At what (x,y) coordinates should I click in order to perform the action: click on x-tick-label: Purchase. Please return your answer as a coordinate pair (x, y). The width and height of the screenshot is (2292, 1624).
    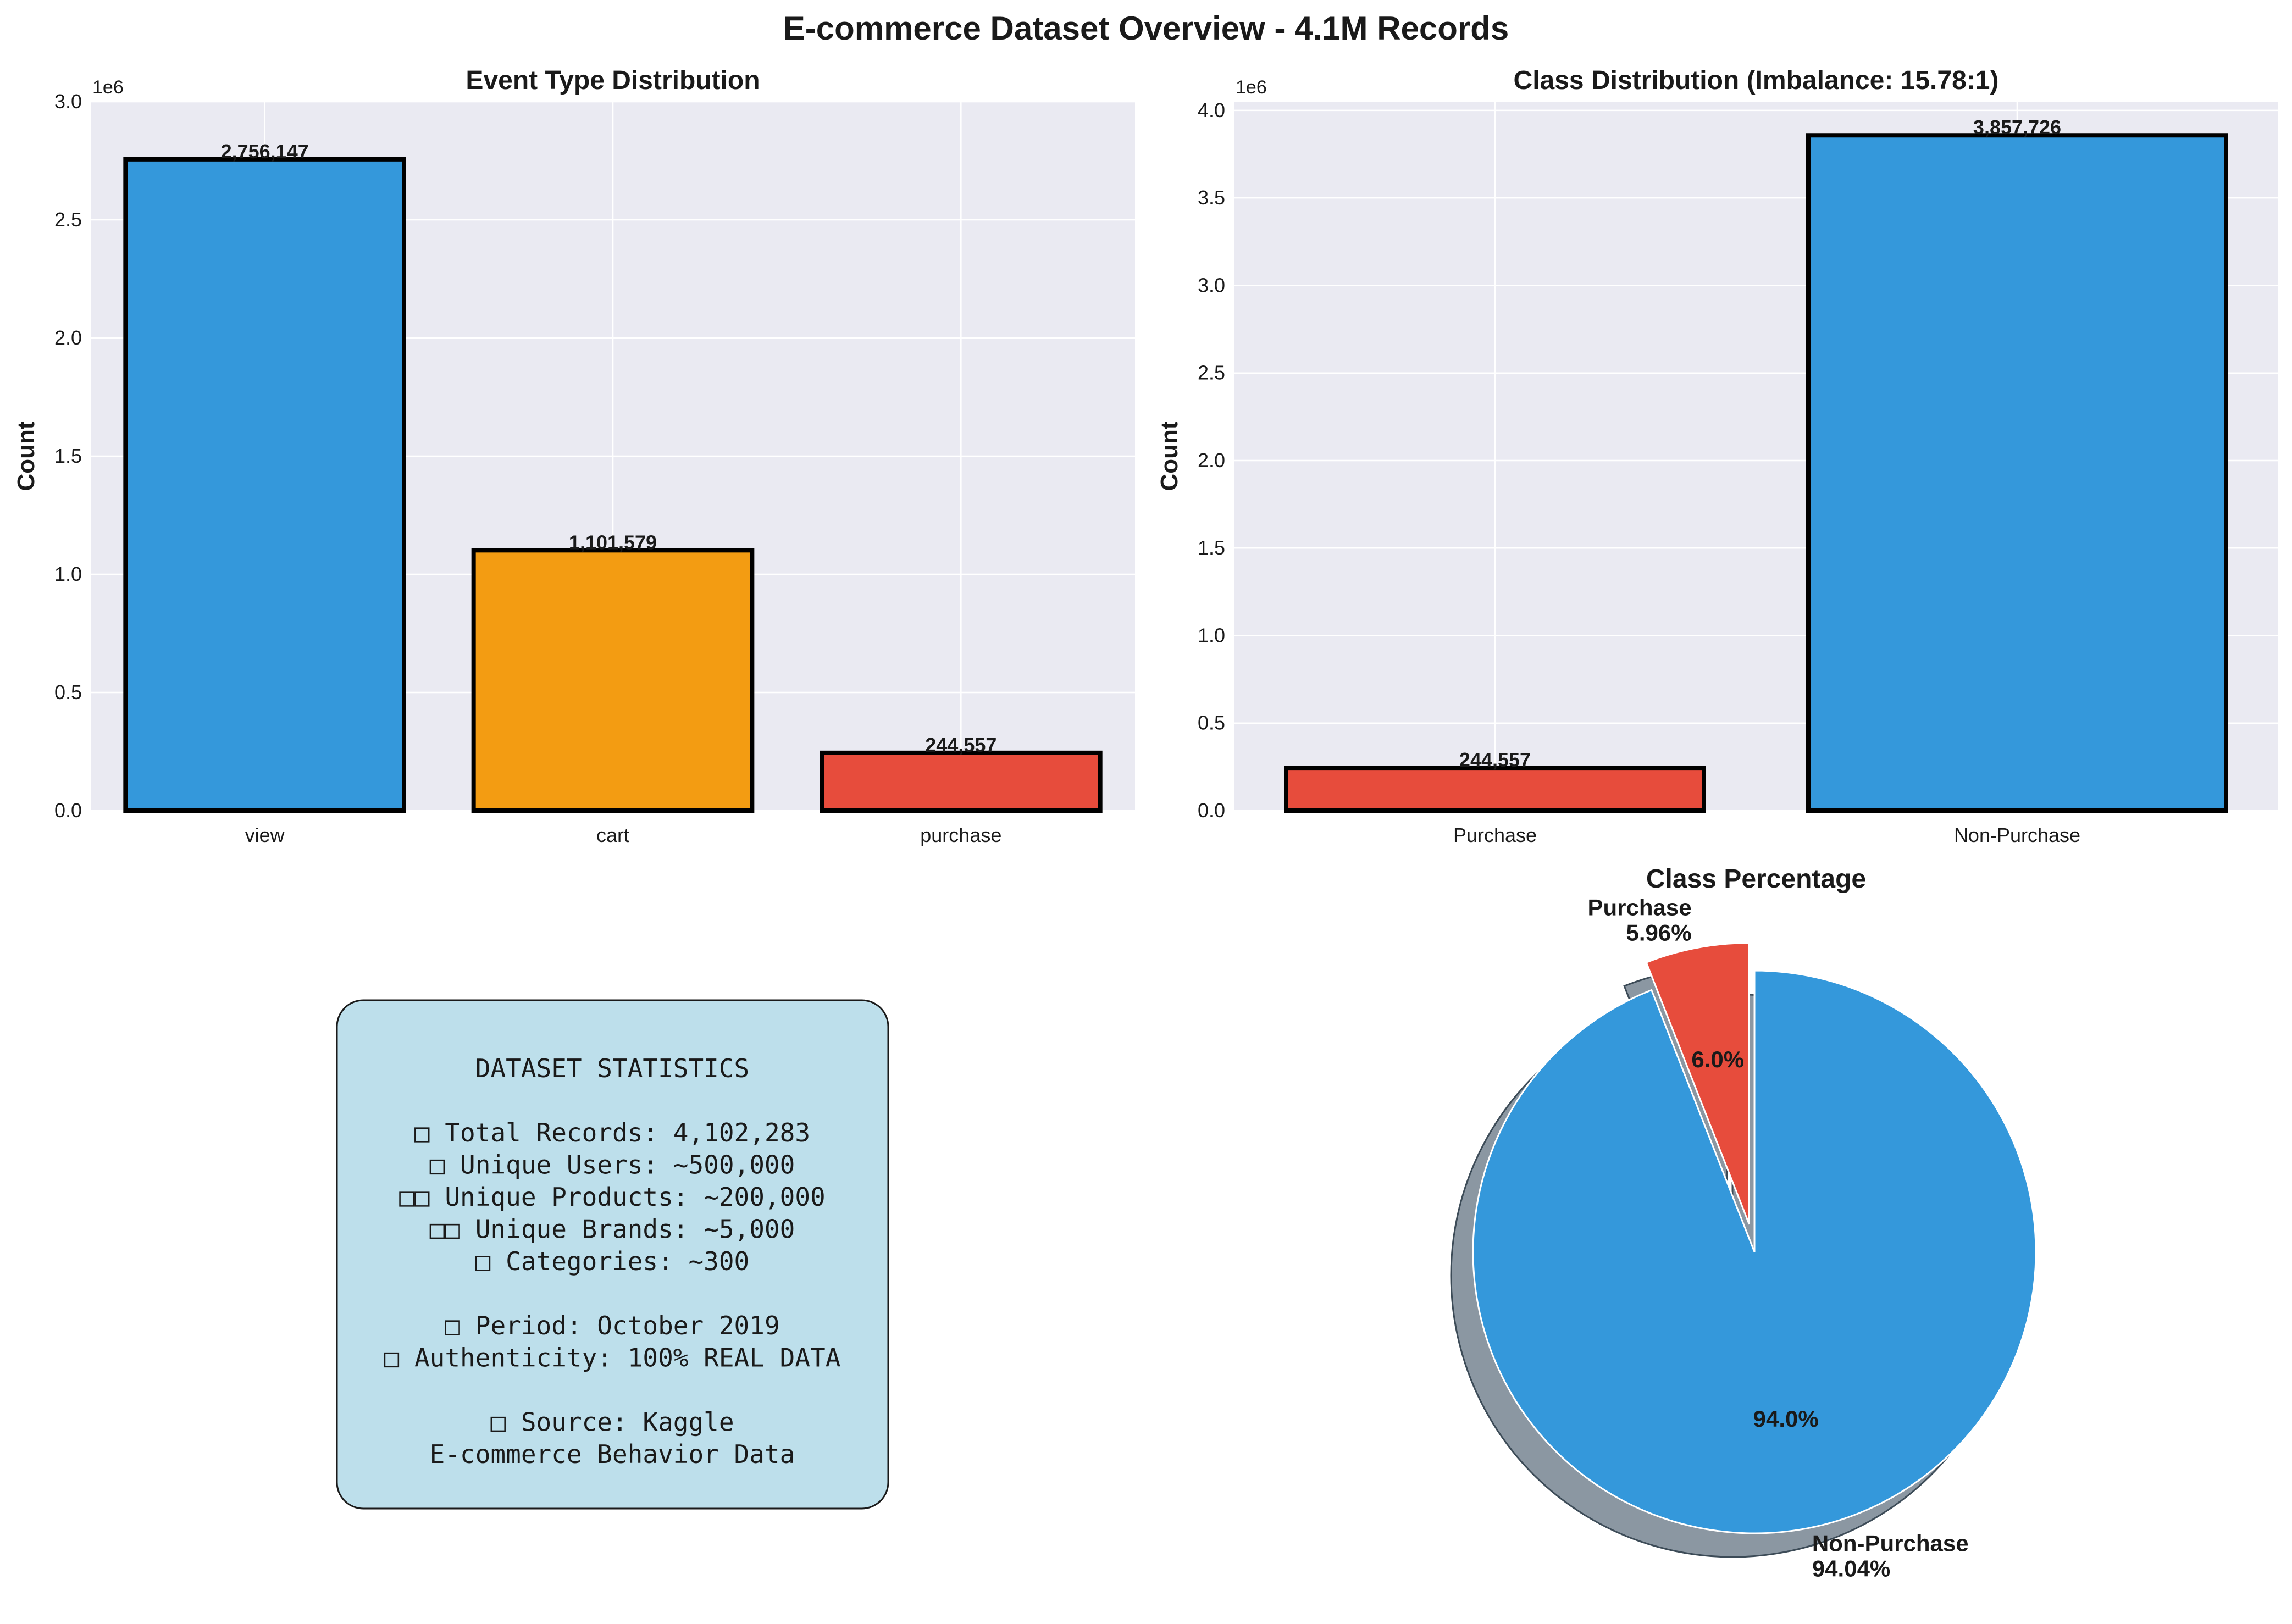
    Looking at the image, I should click on (1495, 835).